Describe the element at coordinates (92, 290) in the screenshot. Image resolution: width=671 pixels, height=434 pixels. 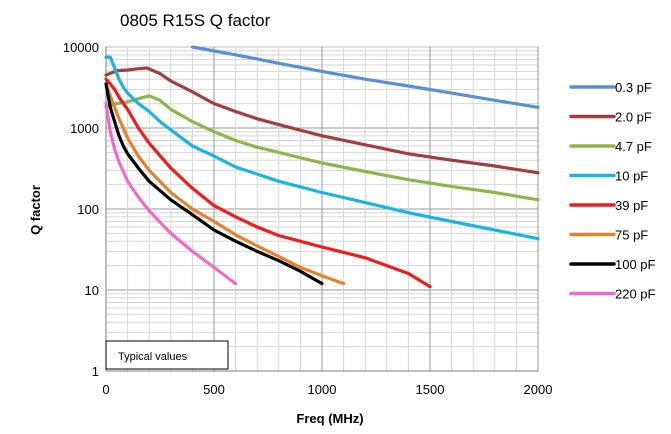
I see `y-tick-label: 10` at that location.